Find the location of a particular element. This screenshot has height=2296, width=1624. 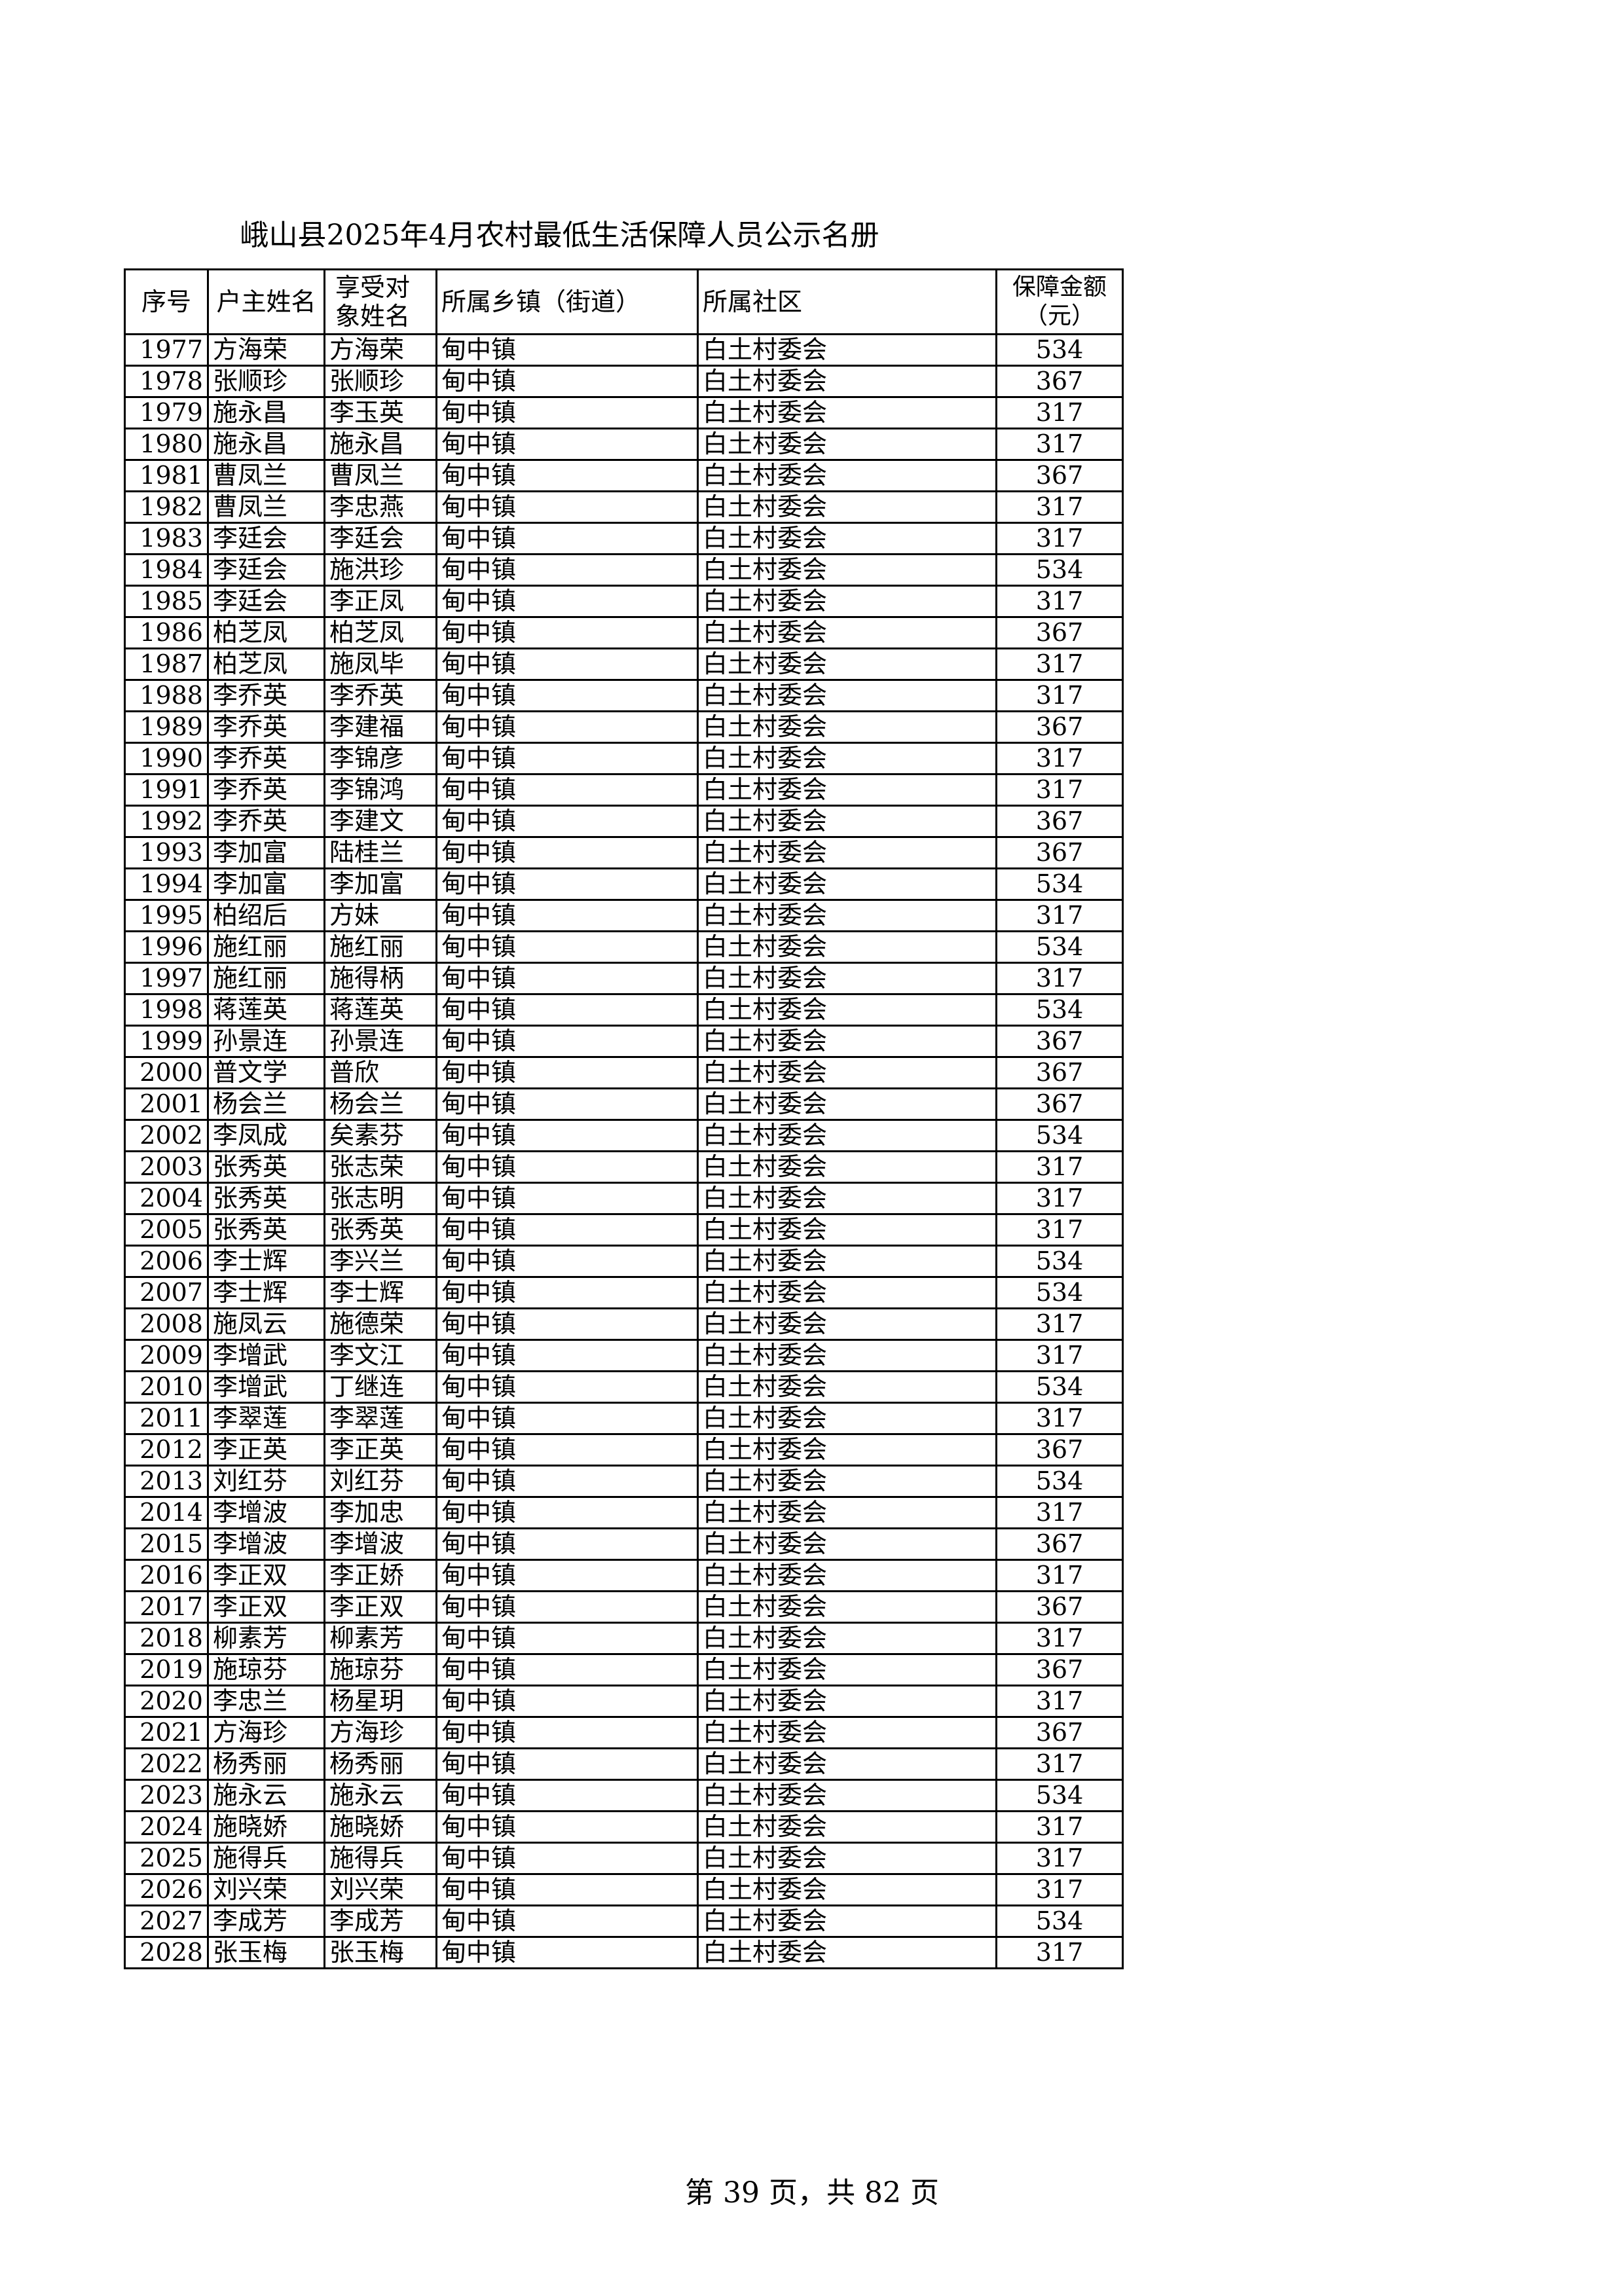

table-cell: 李正双 is located at coordinates (380, 1607).